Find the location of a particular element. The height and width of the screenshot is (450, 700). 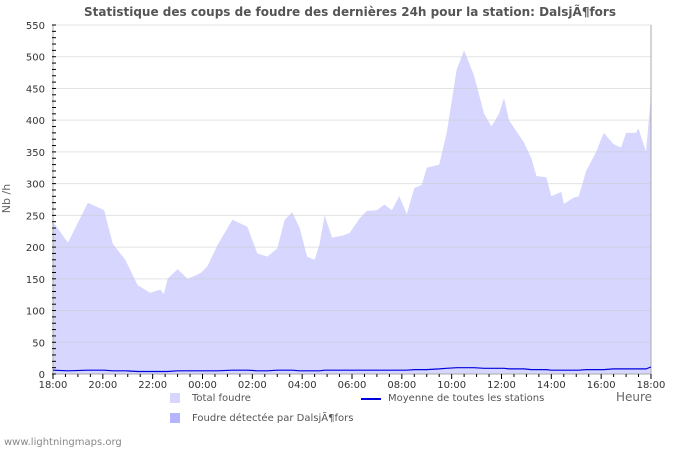

legend-label-total: Total foudre is located at coordinates (221, 398).